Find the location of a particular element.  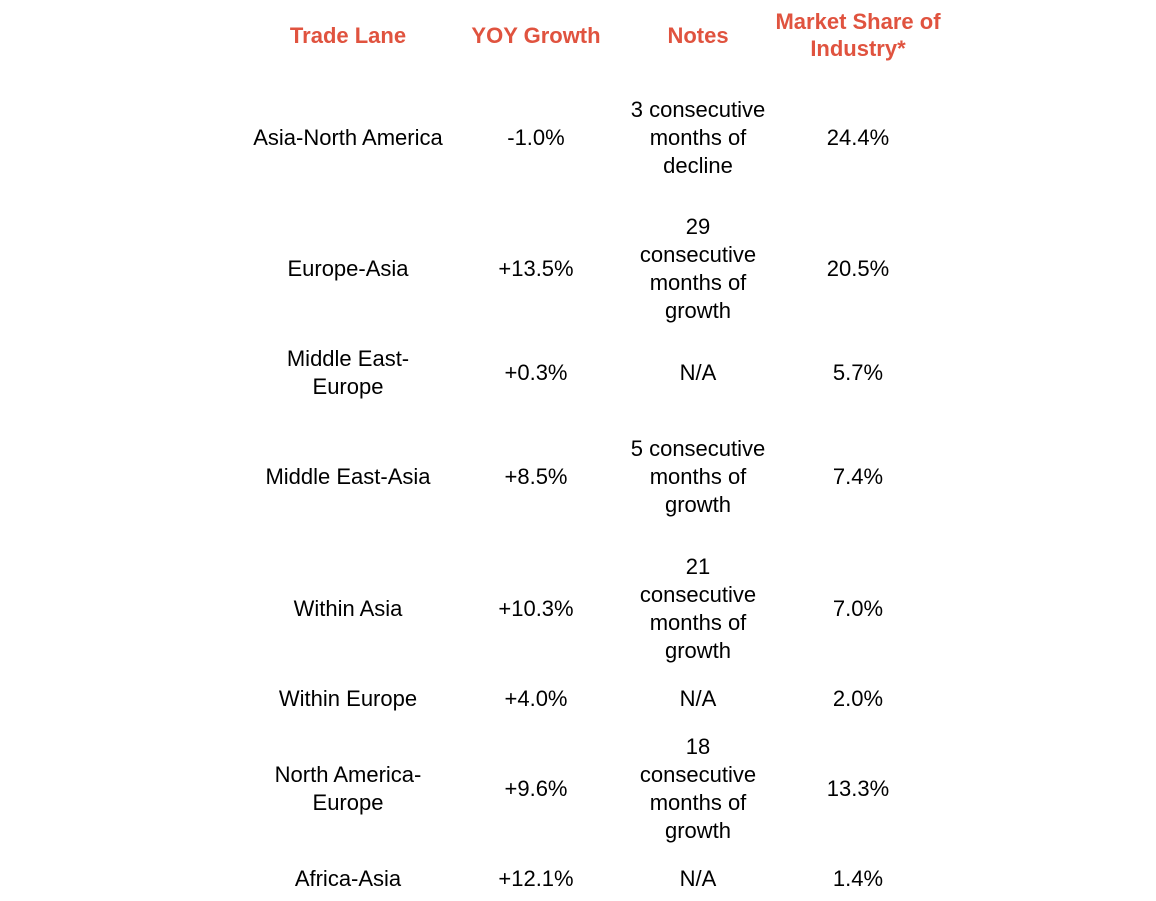

cell-market-share: 5.7% is located at coordinates (858, 372).